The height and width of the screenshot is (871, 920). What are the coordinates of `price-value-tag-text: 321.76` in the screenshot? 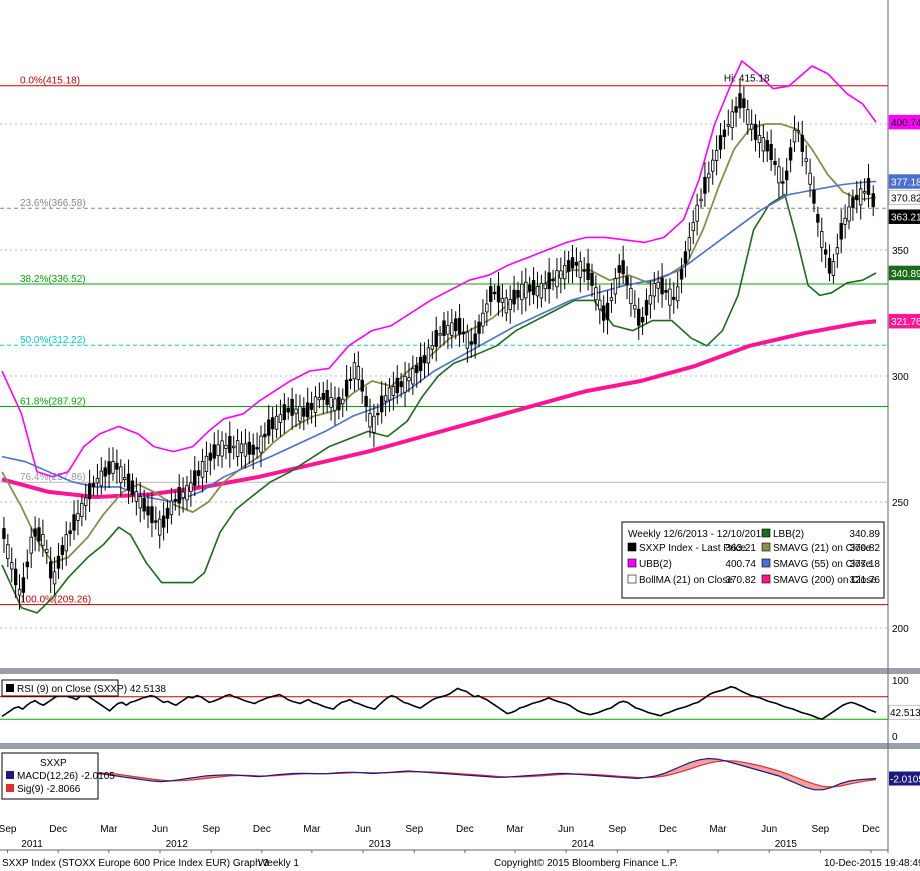 It's located at (905, 322).